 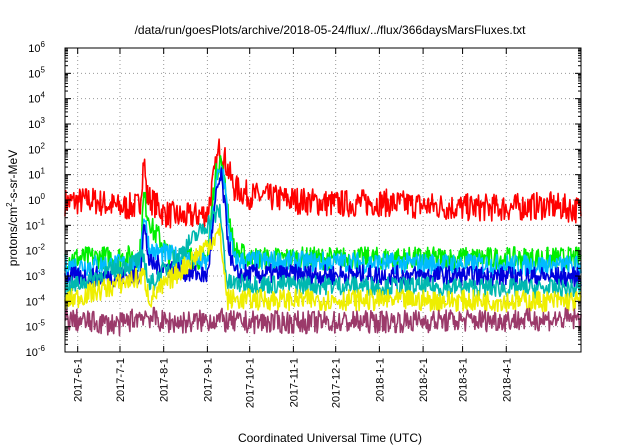 I want to click on y-tick-label: 10⁻³, so click(x=36, y=275).